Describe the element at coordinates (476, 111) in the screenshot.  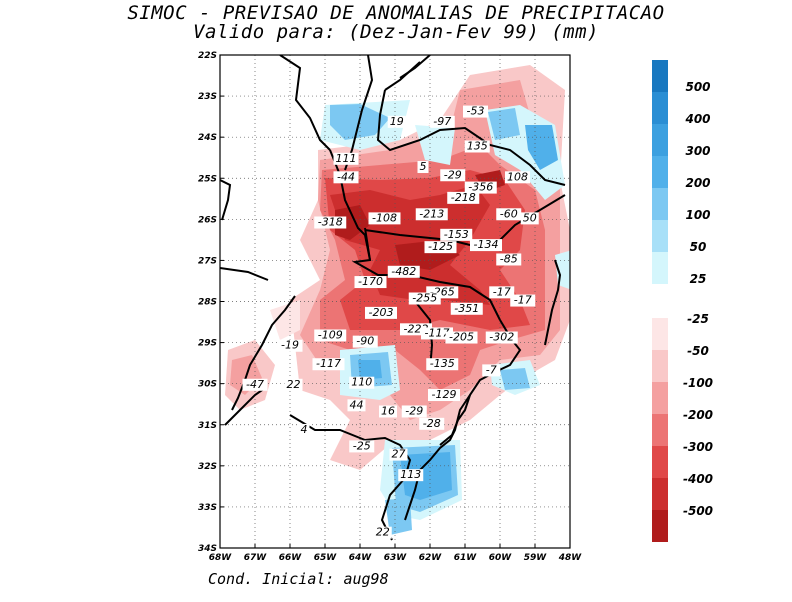
I see `label-text: -53` at that location.